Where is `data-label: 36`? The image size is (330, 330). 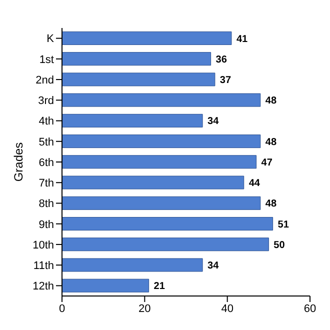
data-label: 36 is located at coordinates (222, 60).